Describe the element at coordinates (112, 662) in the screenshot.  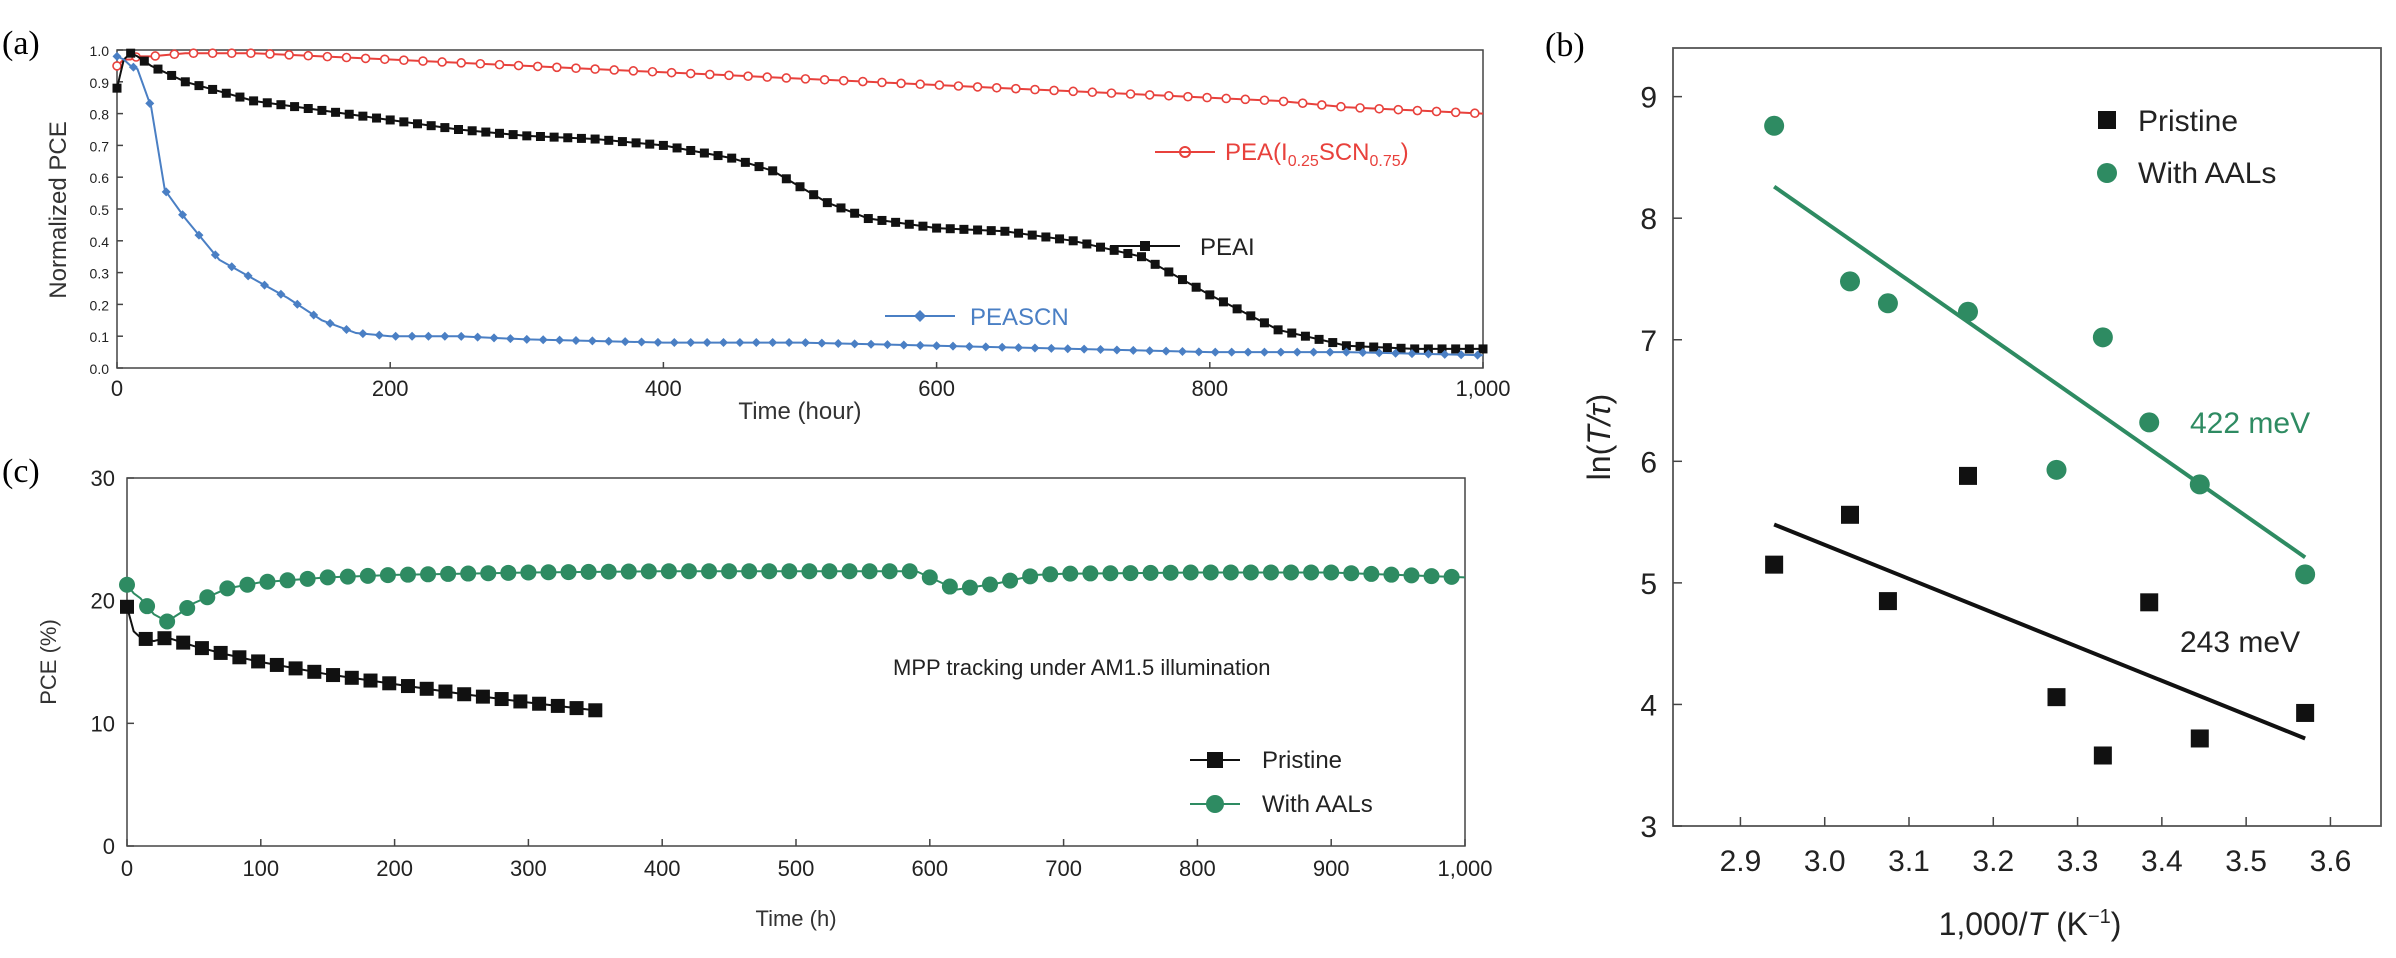
I see `panel-c-y-ticks: 0 10 20 30` at that location.